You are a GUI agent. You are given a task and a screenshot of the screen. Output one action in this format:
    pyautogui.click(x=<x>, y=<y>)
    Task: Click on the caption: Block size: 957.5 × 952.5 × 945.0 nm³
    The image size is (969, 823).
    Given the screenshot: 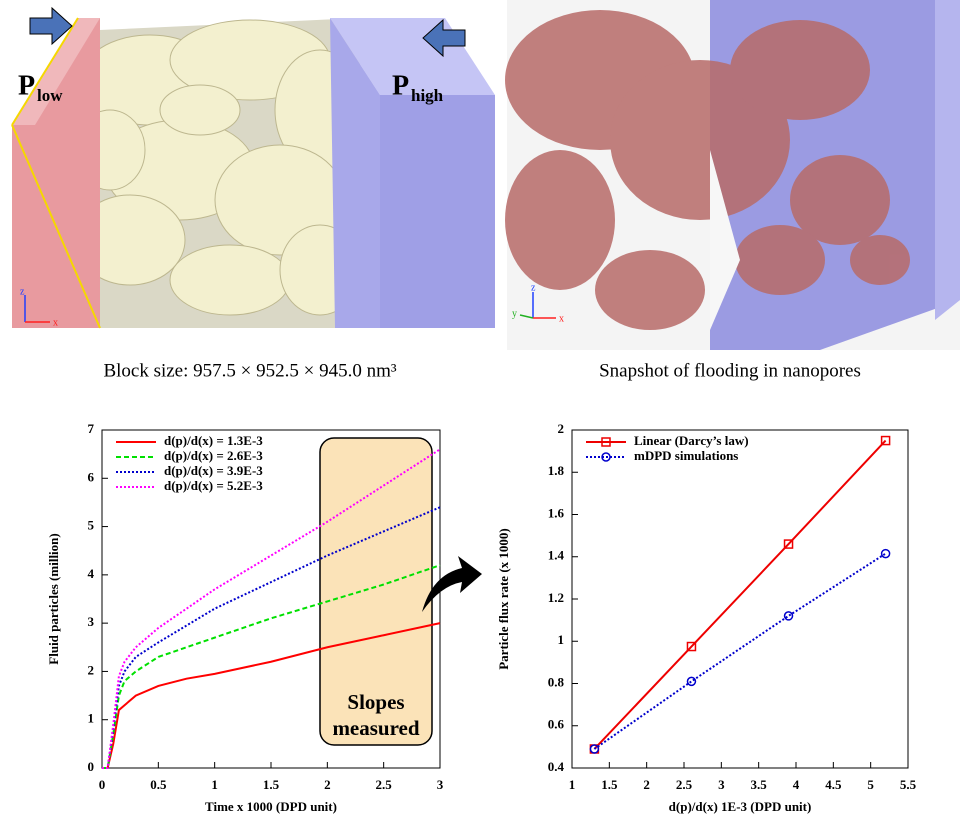 What is the action you would take?
    pyautogui.click(x=249, y=370)
    